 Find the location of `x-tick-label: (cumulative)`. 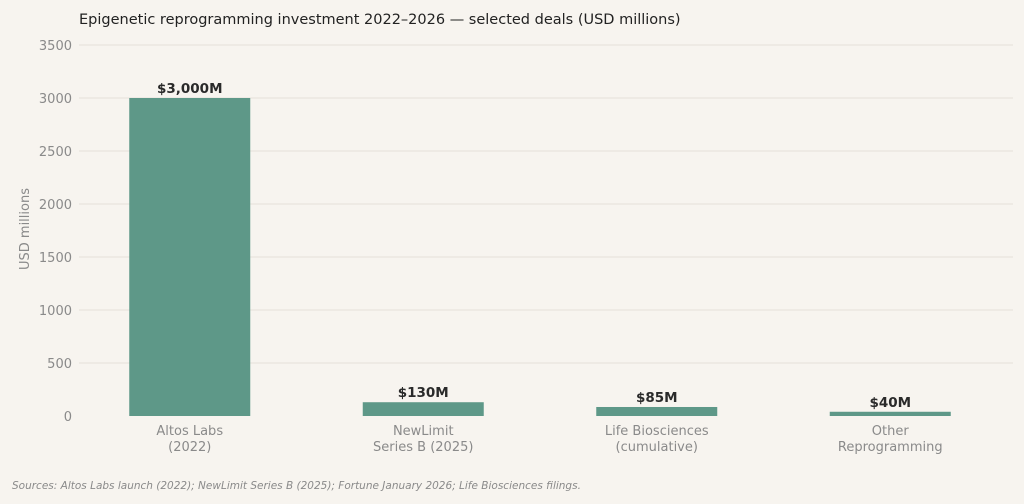

x-tick-label: (cumulative) is located at coordinates (657, 447).